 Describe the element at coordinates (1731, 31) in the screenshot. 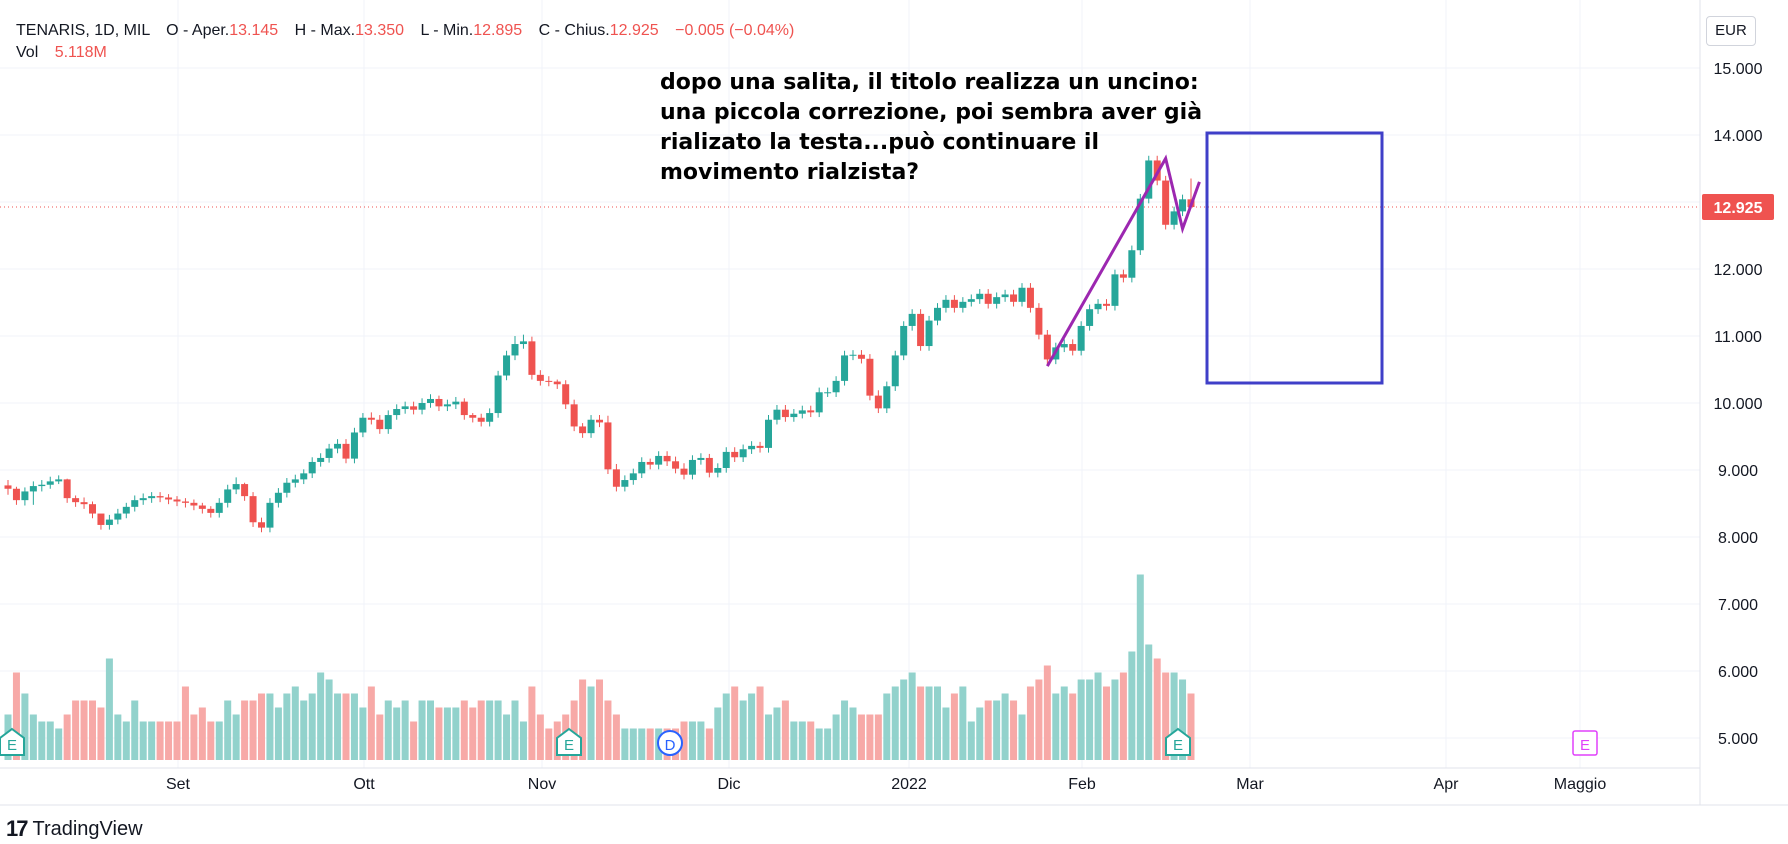

I see `currency-button: EUR` at that location.